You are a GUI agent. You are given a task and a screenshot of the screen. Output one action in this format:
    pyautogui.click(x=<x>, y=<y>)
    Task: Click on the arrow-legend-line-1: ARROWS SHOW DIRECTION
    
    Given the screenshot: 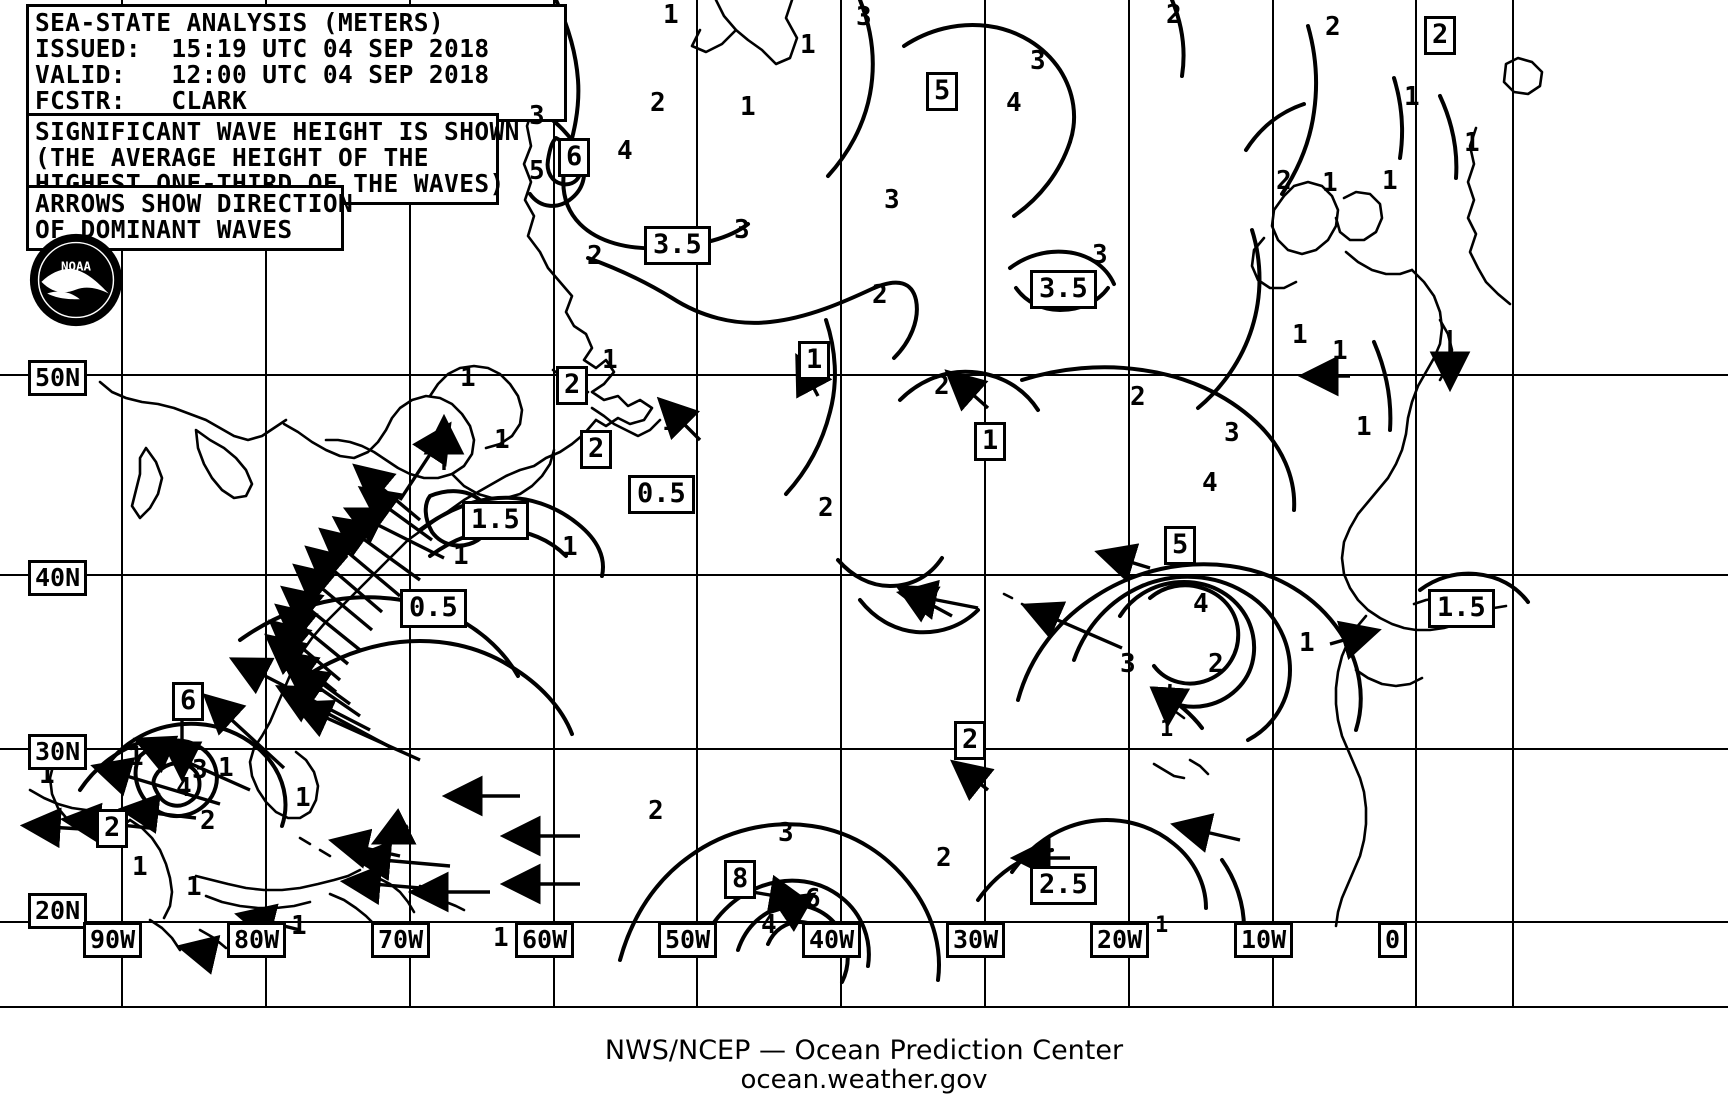 What is the action you would take?
    pyautogui.click(x=194, y=203)
    